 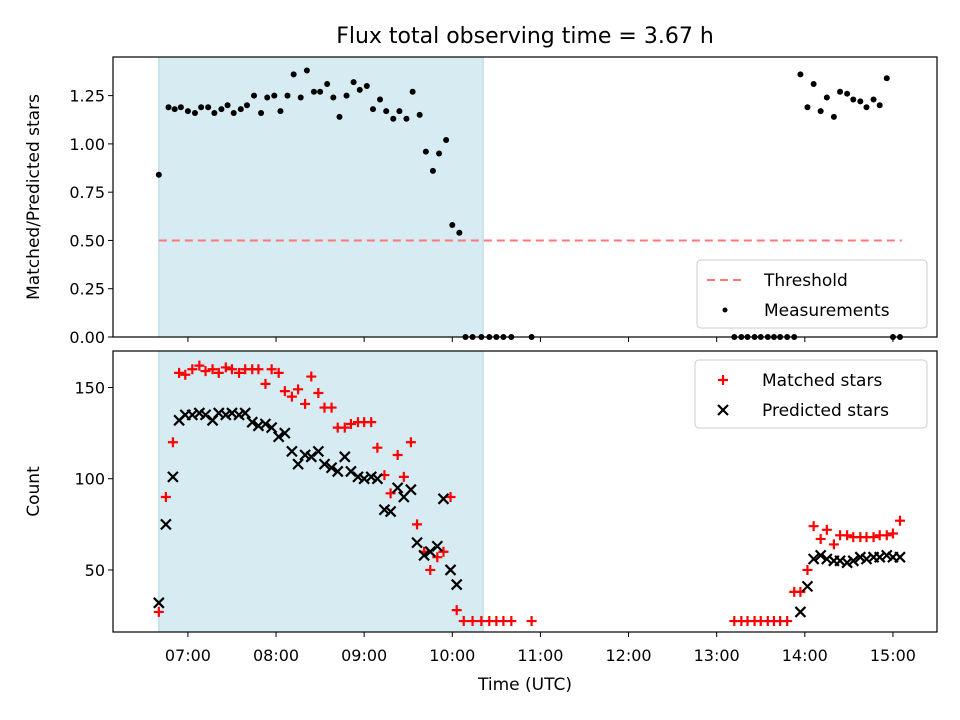 I want to click on y-tick-label: 150, so click(x=89, y=387).